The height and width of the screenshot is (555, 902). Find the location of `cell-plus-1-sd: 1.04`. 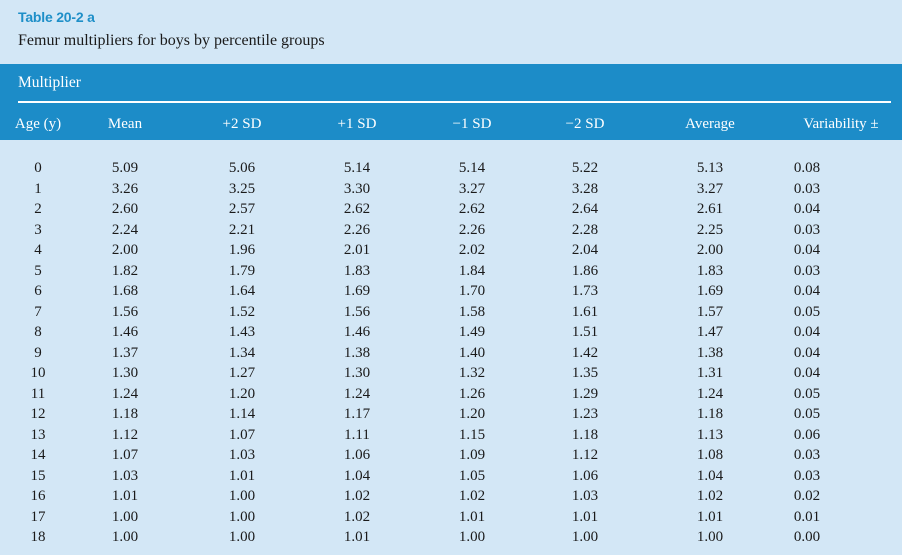

cell-plus-1-sd: 1.04 is located at coordinates (357, 475).